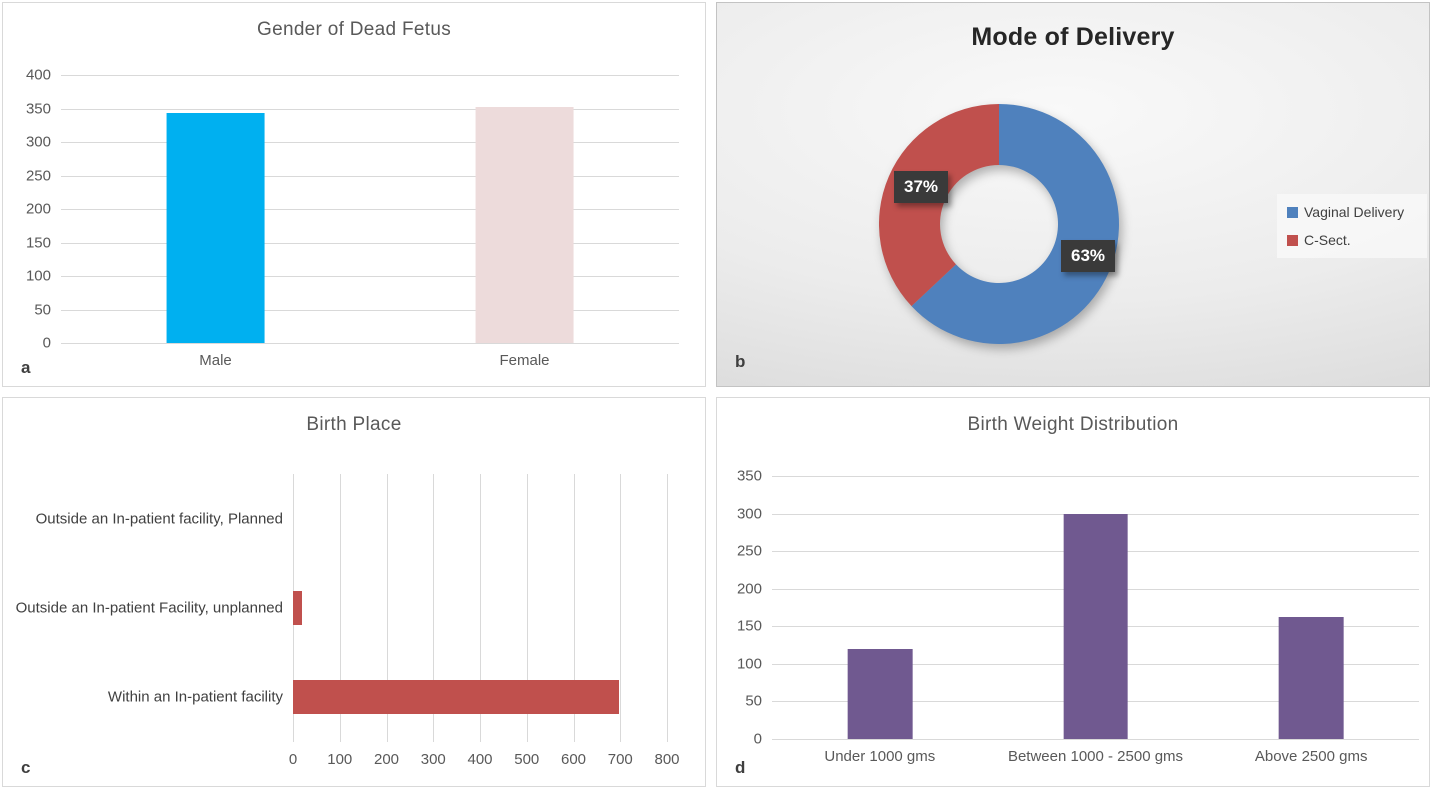  Describe the element at coordinates (433, 759) in the screenshot. I see `x-axis-tick: 300` at that location.